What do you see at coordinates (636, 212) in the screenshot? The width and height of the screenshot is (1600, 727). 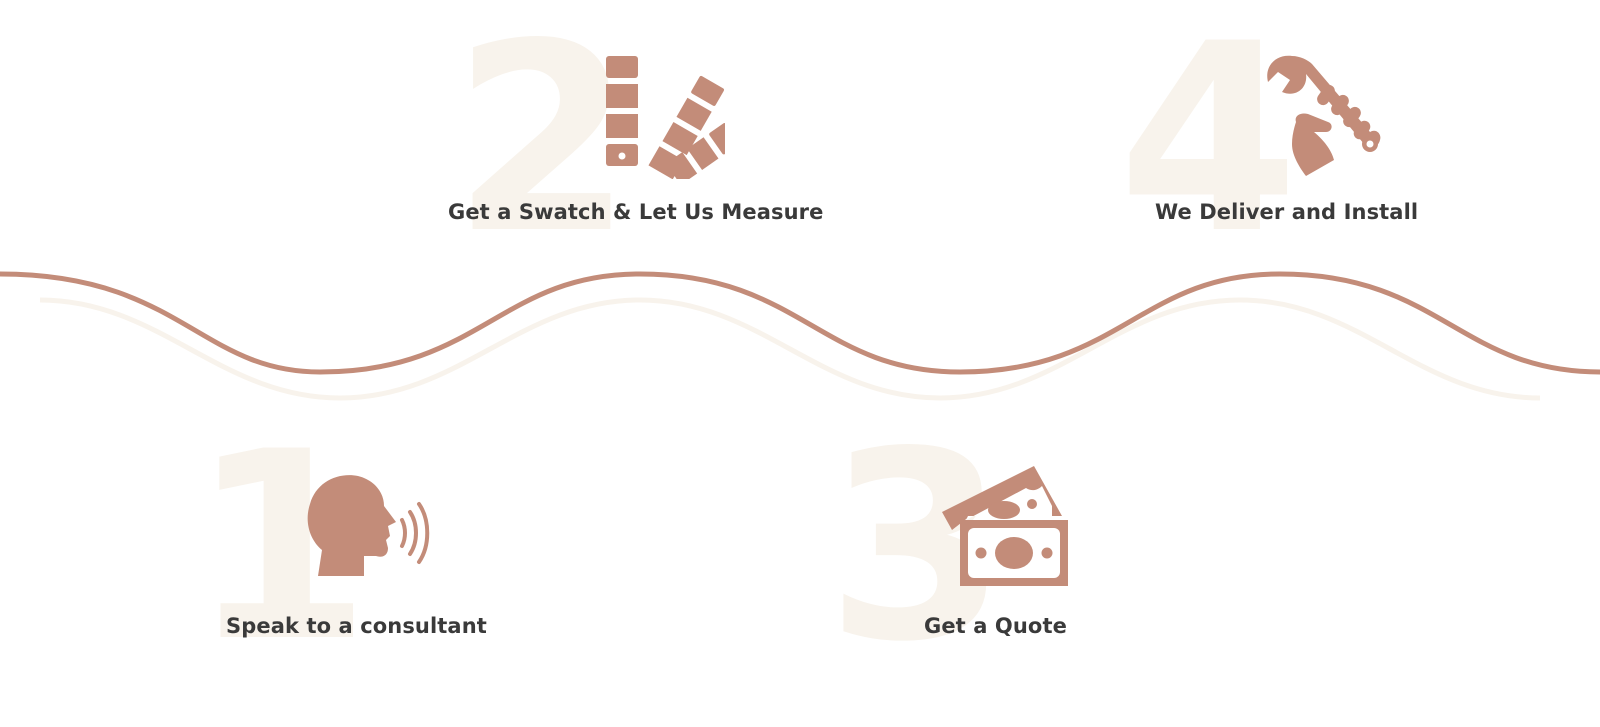 I see `step-label: Get a Swatch & Let Us Measure` at bounding box center [636, 212].